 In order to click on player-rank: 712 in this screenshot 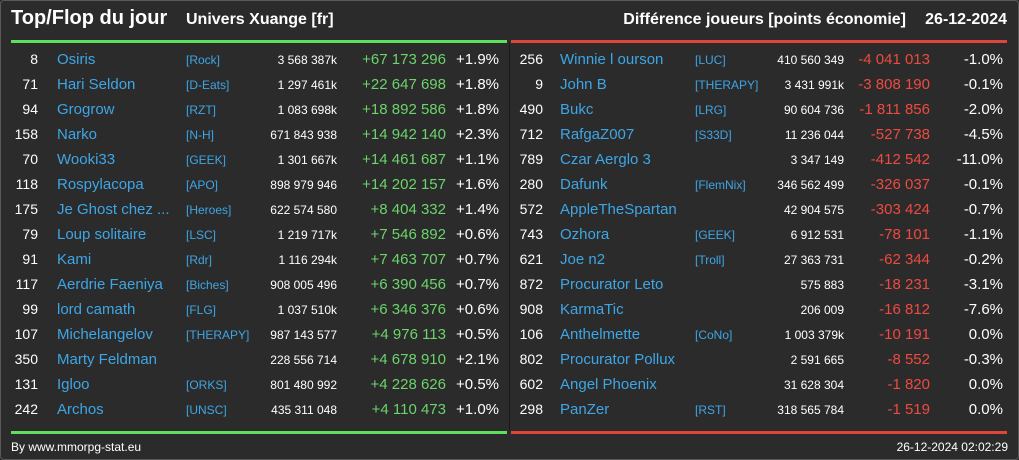, I will do `click(531, 134)`.